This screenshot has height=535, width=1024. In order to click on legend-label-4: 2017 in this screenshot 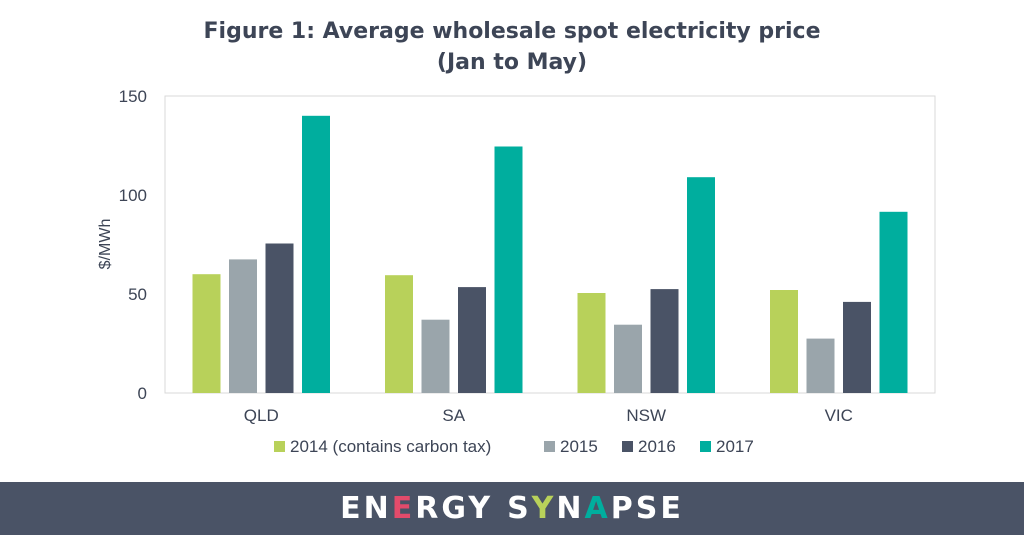, I will do `click(735, 446)`.